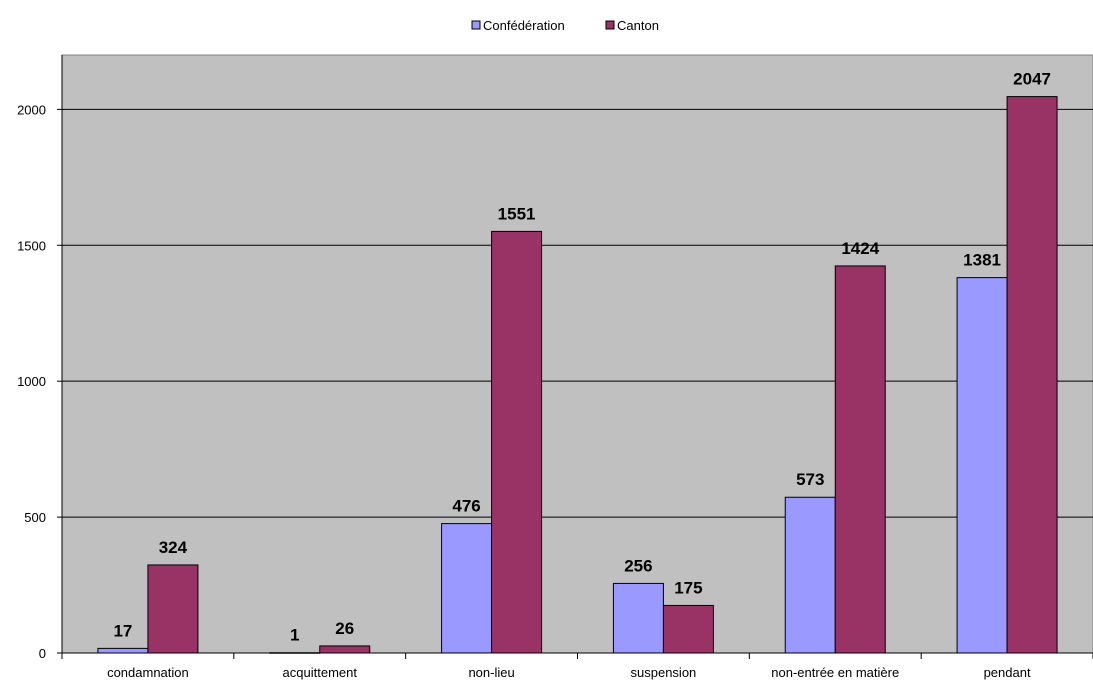 The width and height of the screenshot is (1093, 682). Describe the element at coordinates (31, 245) in the screenshot. I see `y-tick-label: 1500` at that location.